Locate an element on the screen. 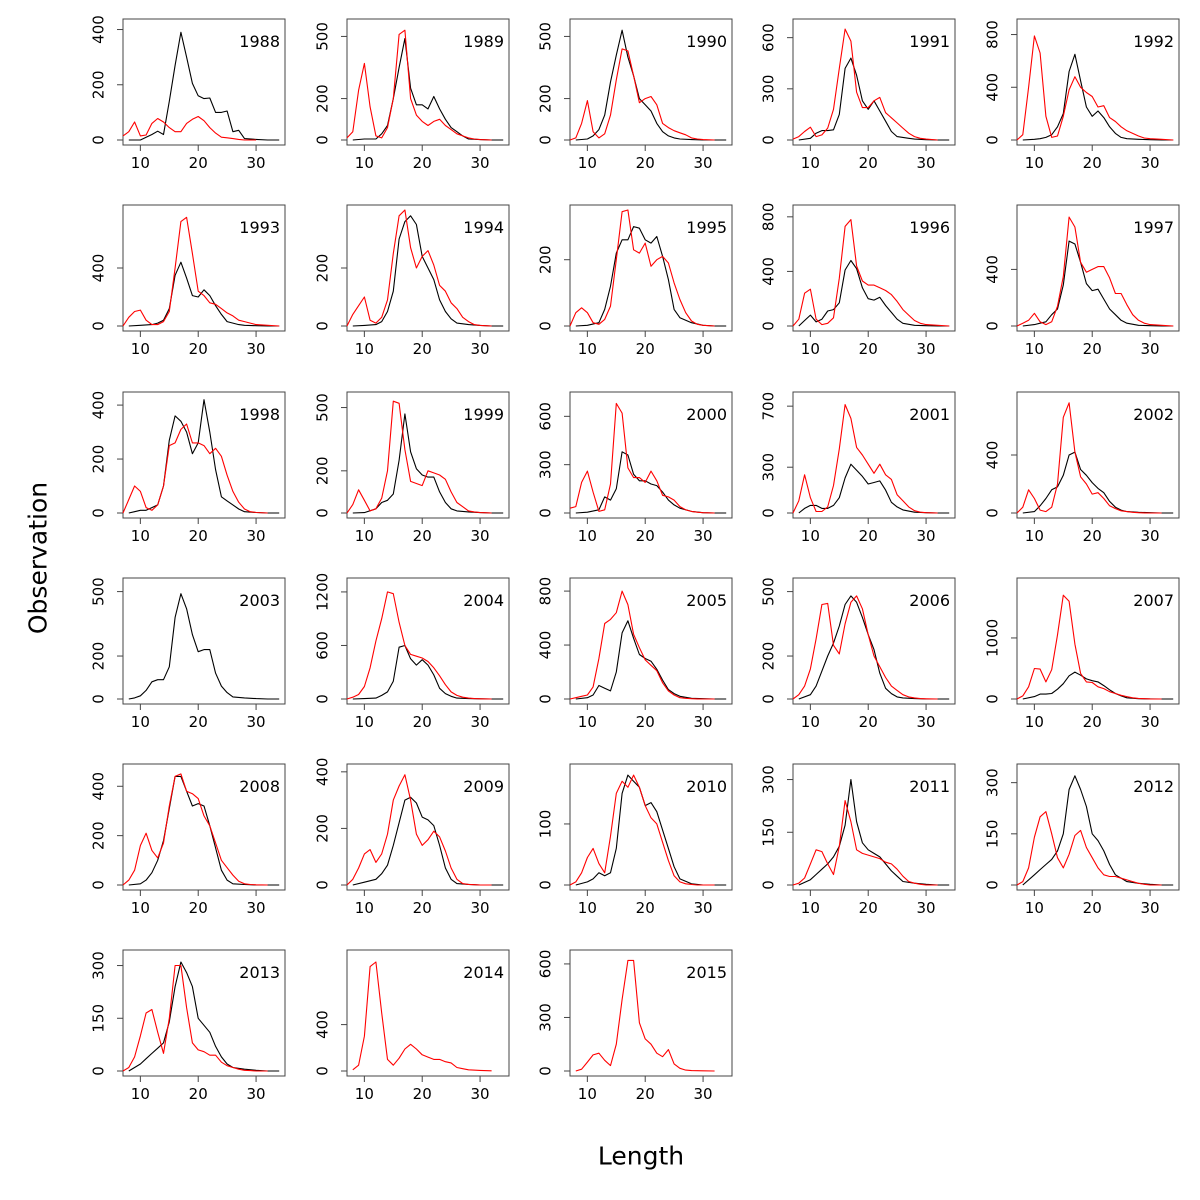  panel-1996: 10 20 30 0 400 800 1996 is located at coordinates (858, 280).